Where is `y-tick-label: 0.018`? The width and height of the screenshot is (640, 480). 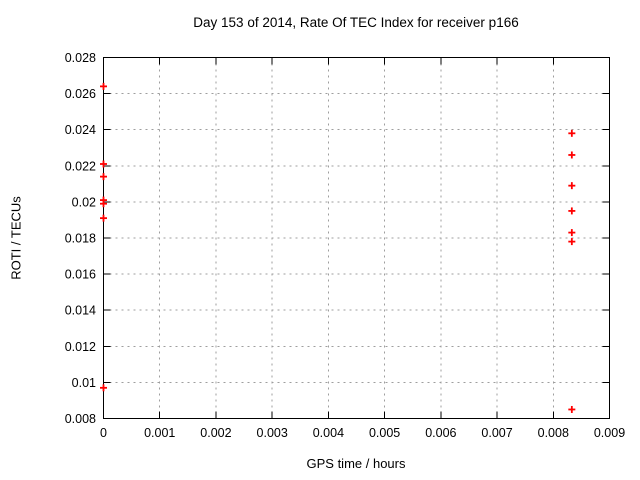
y-tick-label: 0.018 is located at coordinates (80, 239).